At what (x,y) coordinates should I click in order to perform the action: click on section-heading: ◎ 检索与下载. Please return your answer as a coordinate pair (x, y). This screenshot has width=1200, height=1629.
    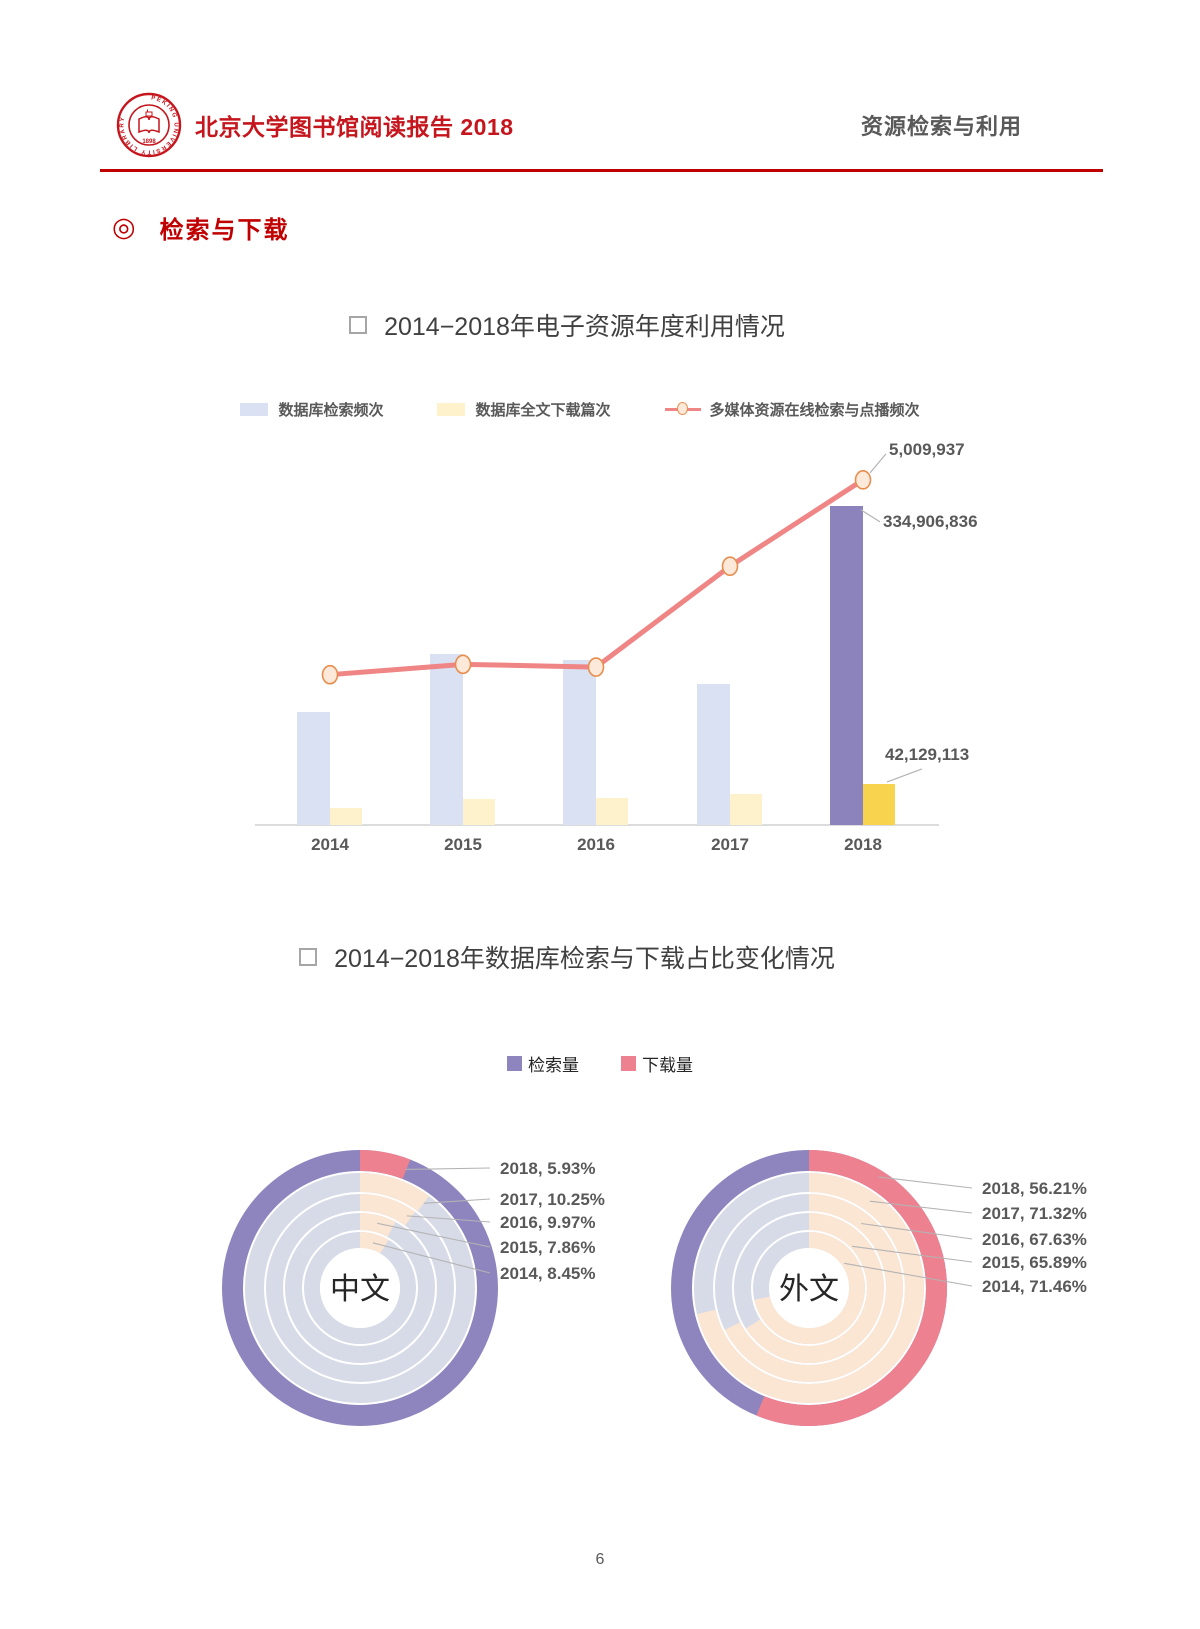
    Looking at the image, I should click on (656, 227).